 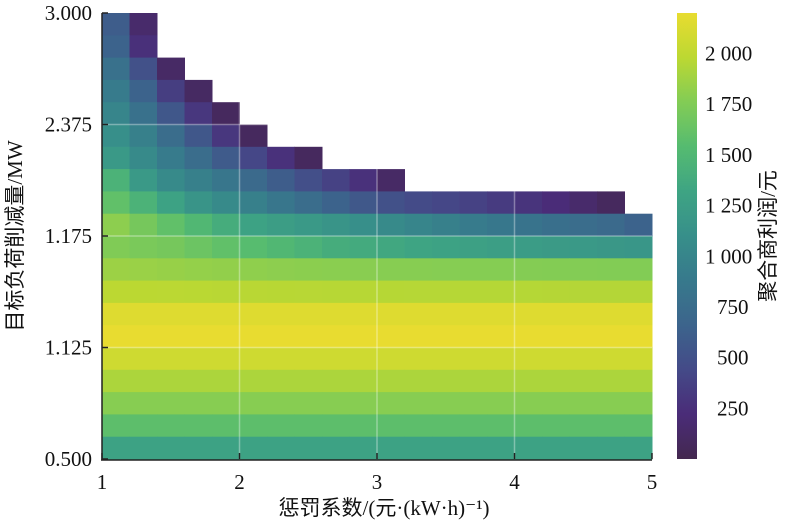 I want to click on x-axis-title: 惩罚系数/(元·(kW·h)⁻¹), so click(x=384, y=508).